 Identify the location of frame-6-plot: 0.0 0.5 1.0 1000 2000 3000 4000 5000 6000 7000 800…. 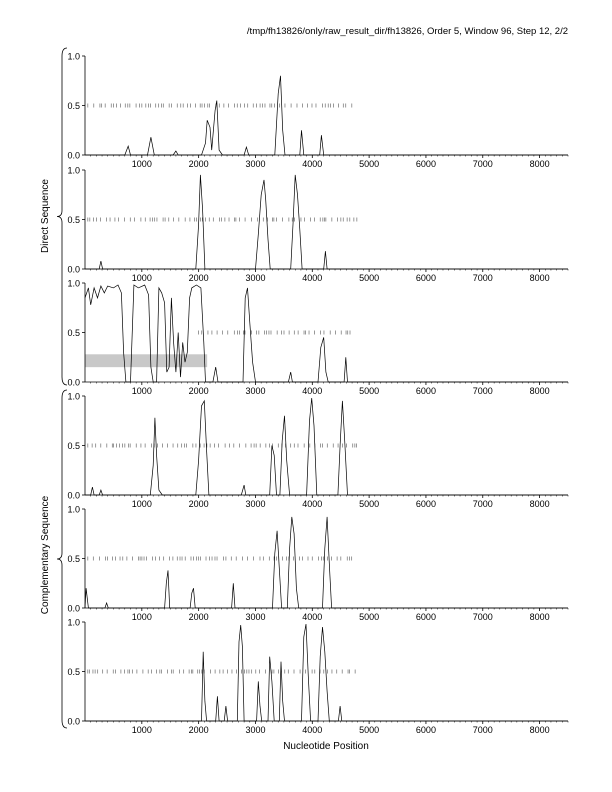
(318, 676).